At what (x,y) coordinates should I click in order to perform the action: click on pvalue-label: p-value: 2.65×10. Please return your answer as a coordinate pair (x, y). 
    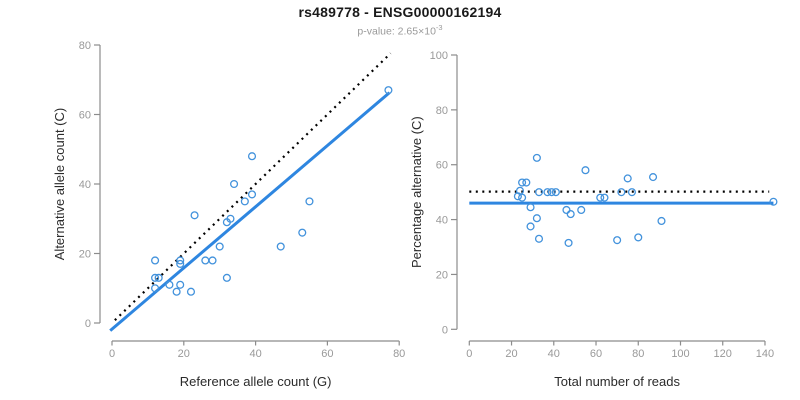
    Looking at the image, I should click on (396, 31).